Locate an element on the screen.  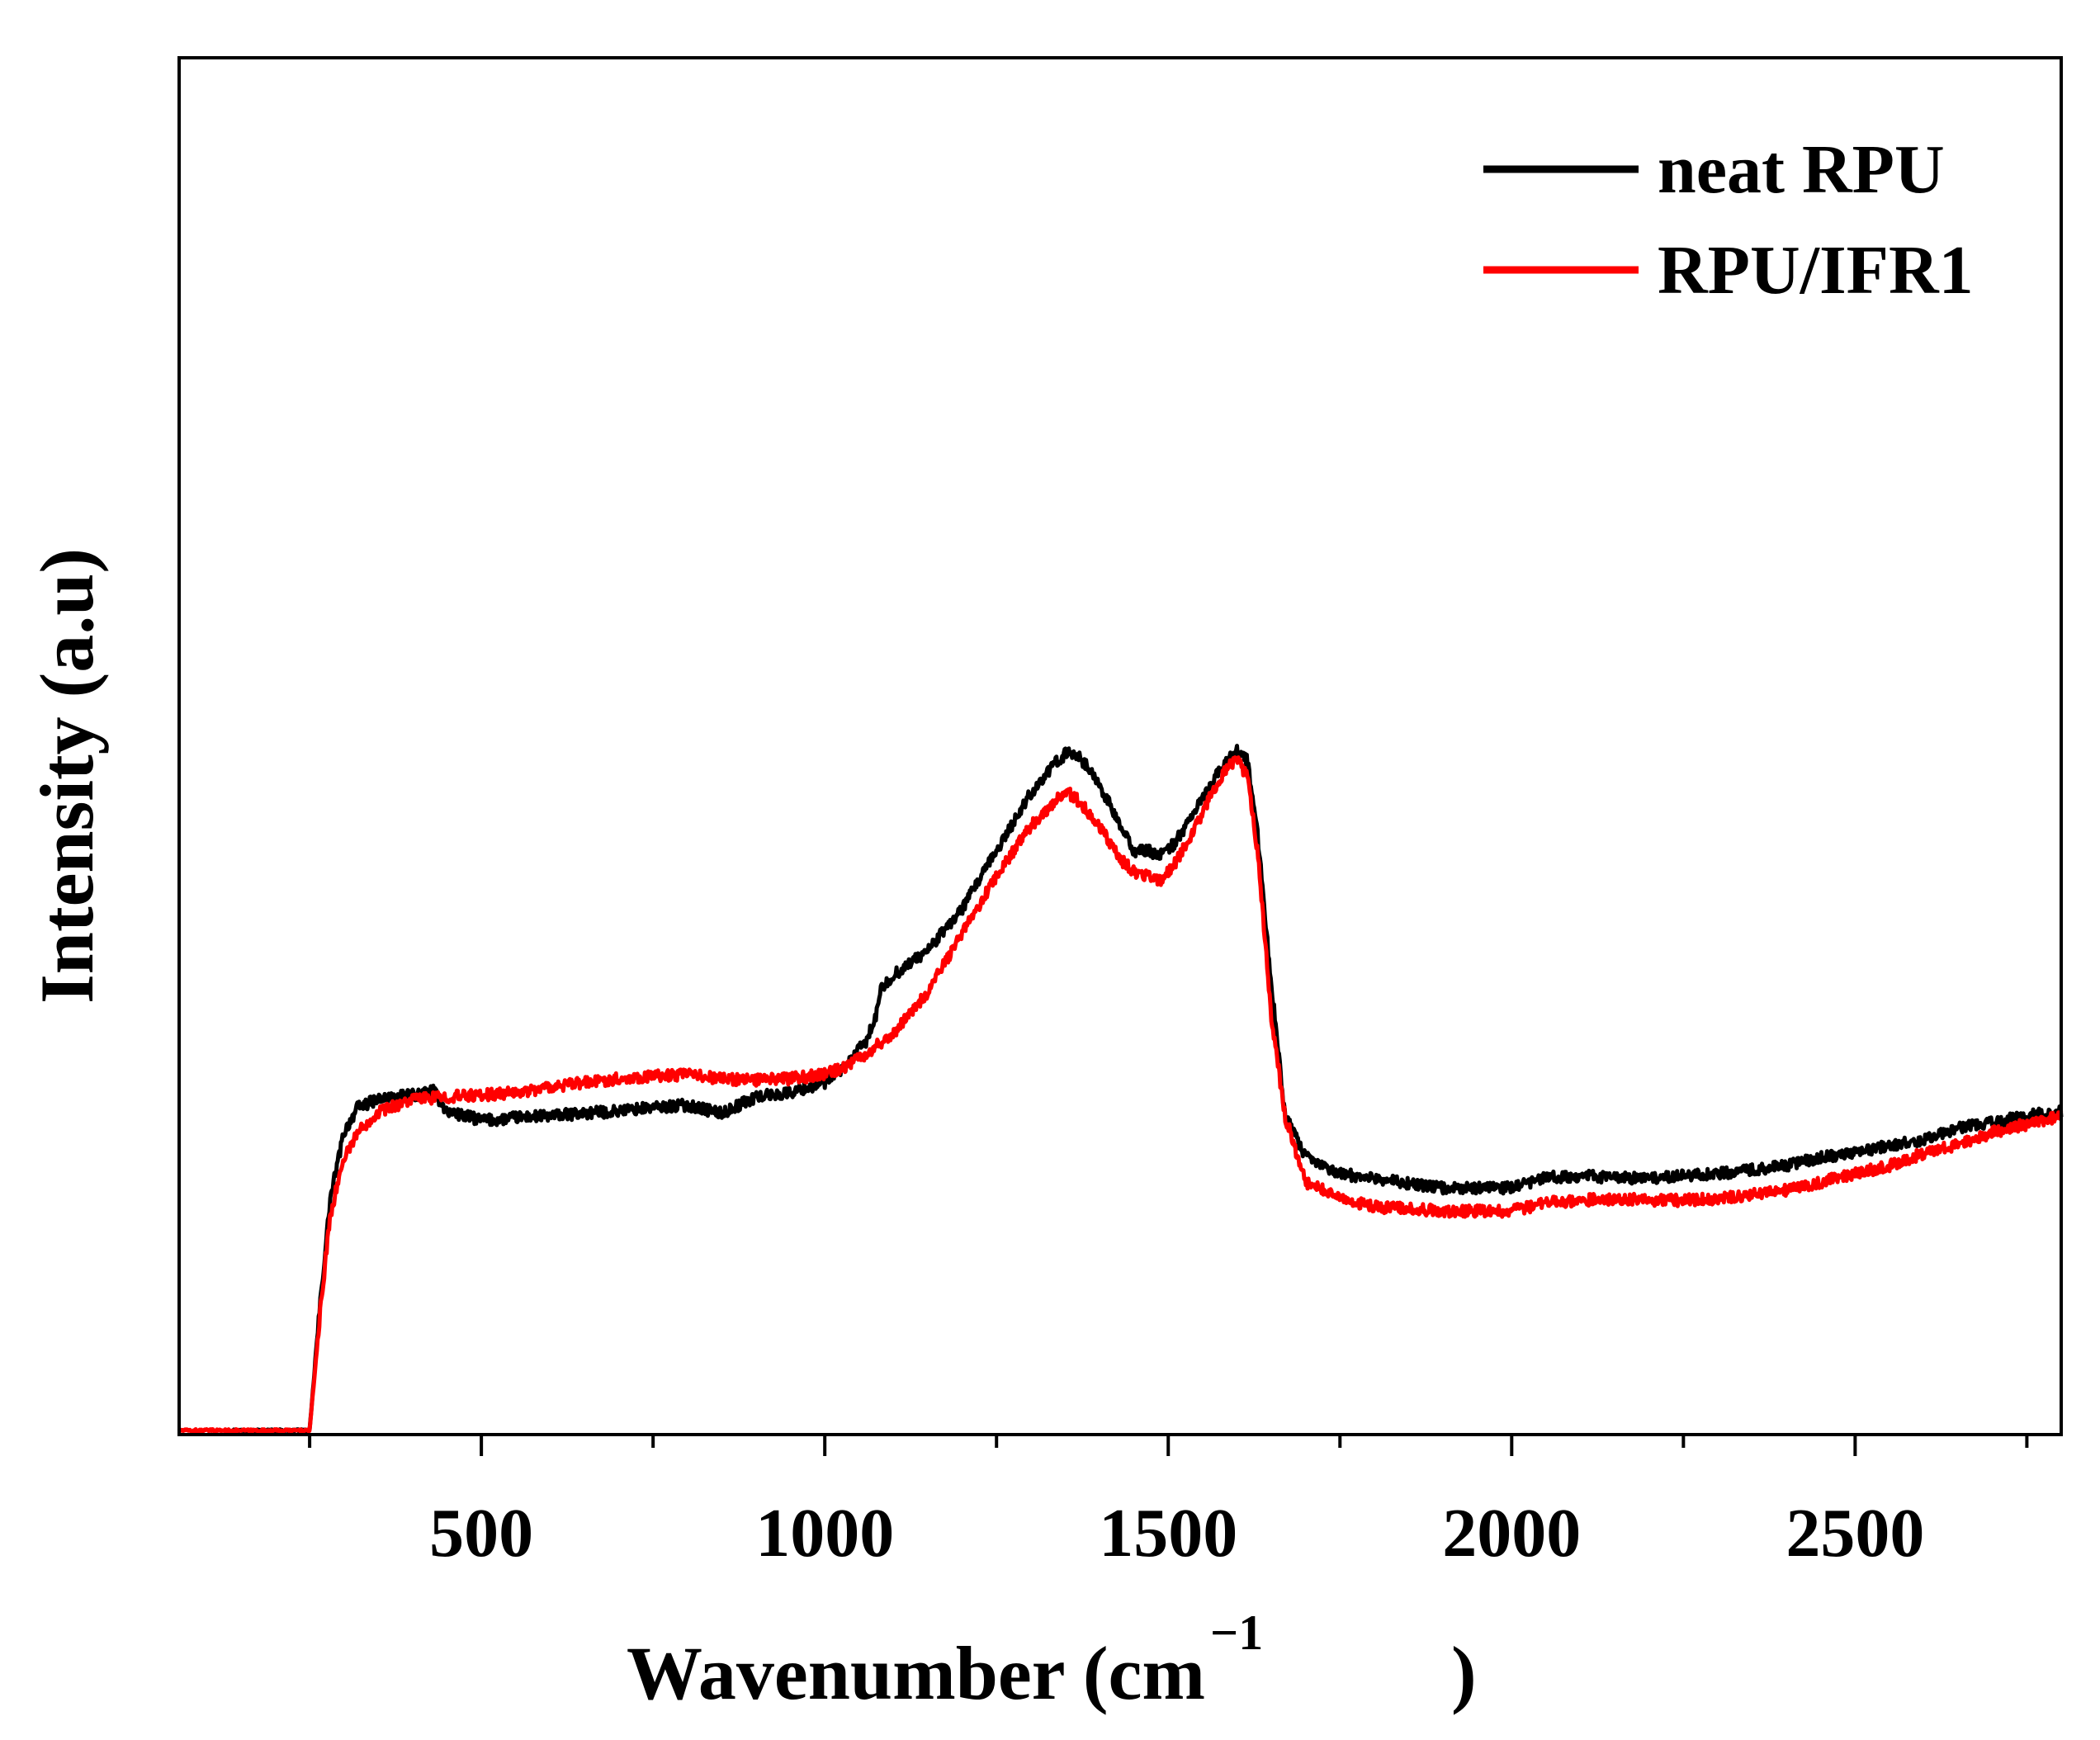
x-axis-tick-labels: 500 1000 1500 2000 2500 is located at coordinates (1177, 1534).